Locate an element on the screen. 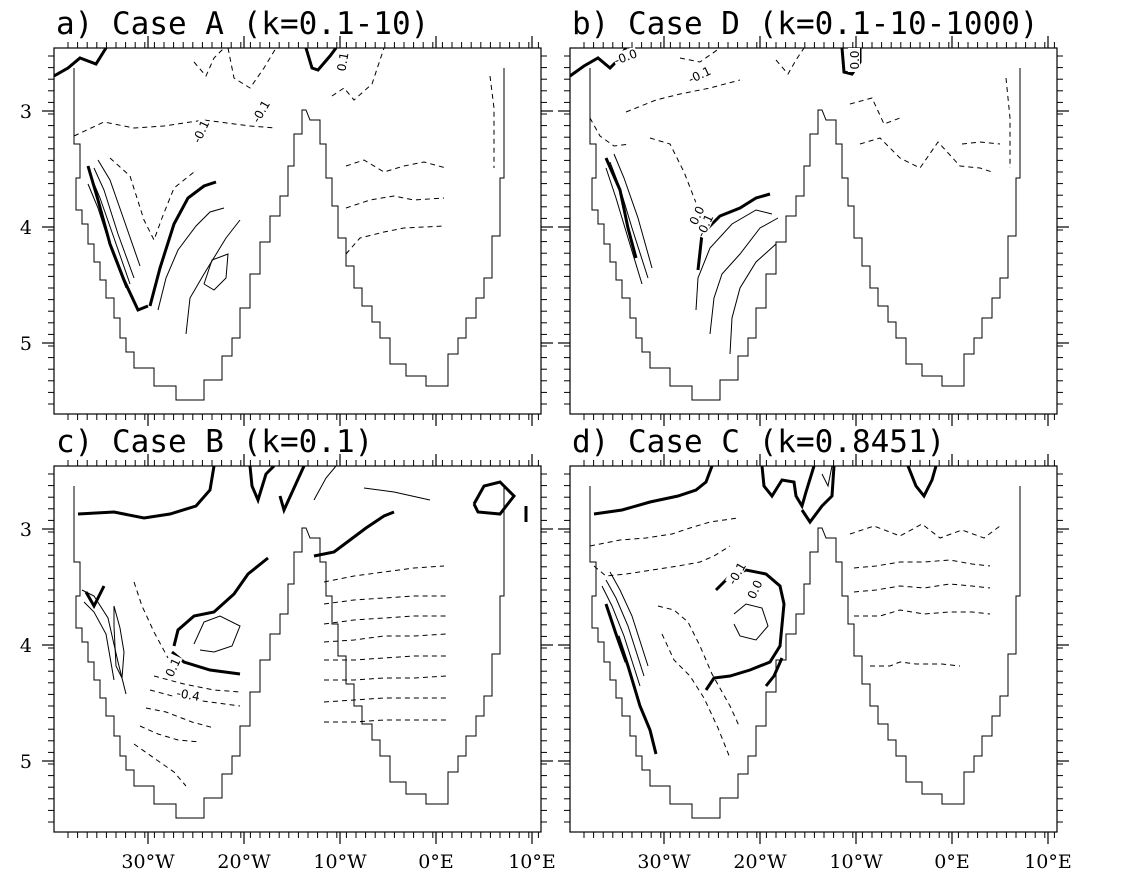 The image size is (1136, 882). x-tick-label: 0°E is located at coordinates (435, 862).